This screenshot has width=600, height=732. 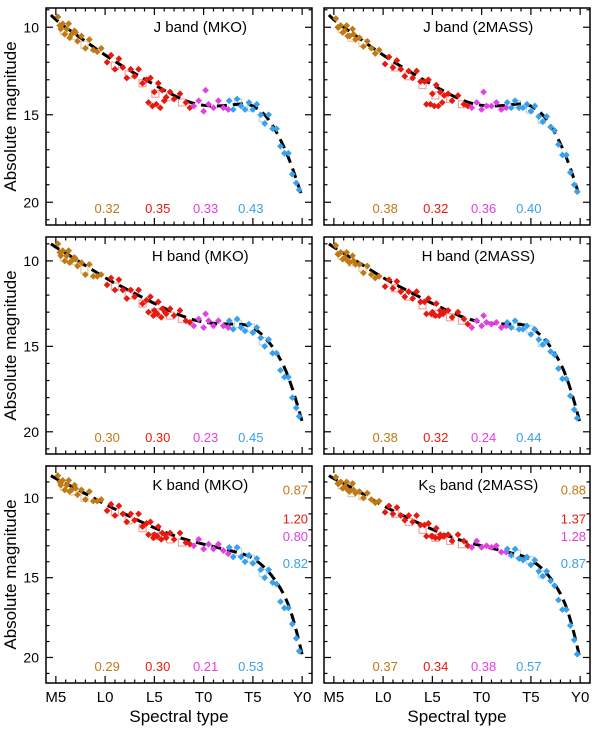 I want to click on panel-title: KS band (2MASS), so click(x=478, y=486).